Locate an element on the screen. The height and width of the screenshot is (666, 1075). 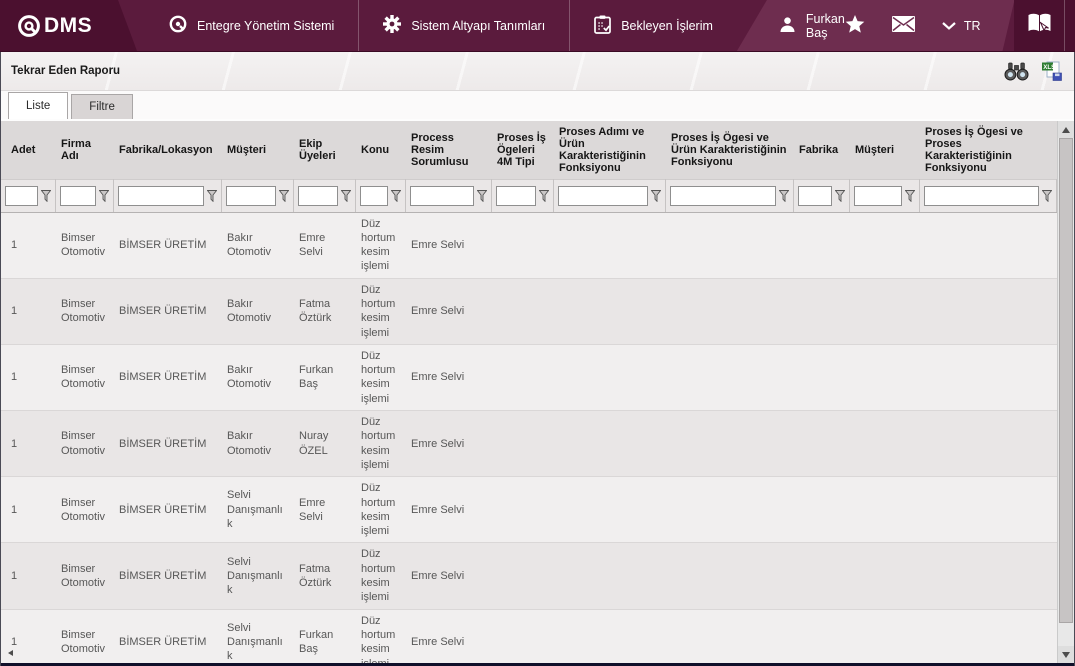
filter-input-konu is located at coordinates (373, 195).